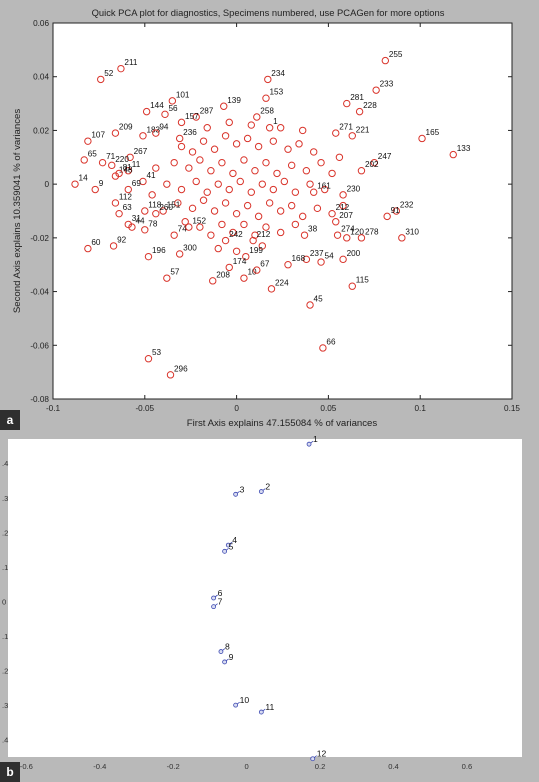 This screenshot has height=782, width=539. What do you see at coordinates (247, 186) in the screenshot?
I see `chart-a-cluster` at bounding box center [247, 186].